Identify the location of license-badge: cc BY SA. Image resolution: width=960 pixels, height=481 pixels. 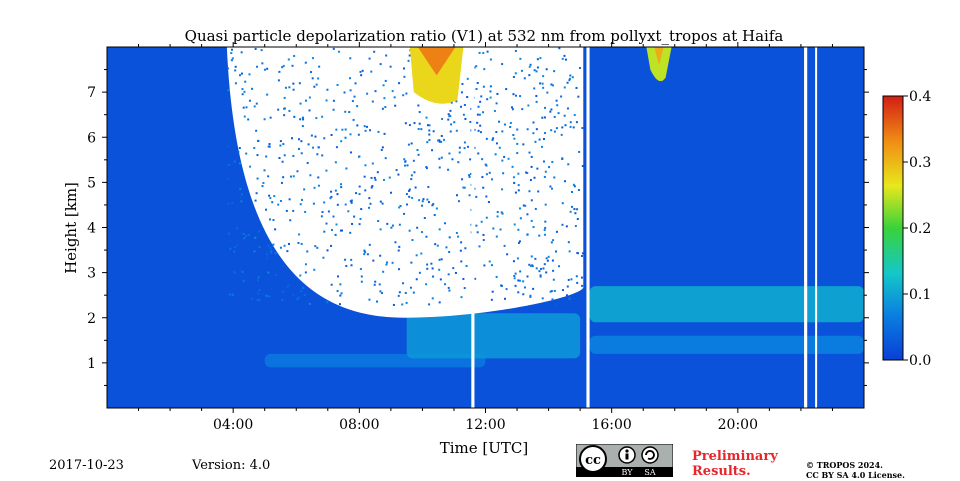
(624, 460).